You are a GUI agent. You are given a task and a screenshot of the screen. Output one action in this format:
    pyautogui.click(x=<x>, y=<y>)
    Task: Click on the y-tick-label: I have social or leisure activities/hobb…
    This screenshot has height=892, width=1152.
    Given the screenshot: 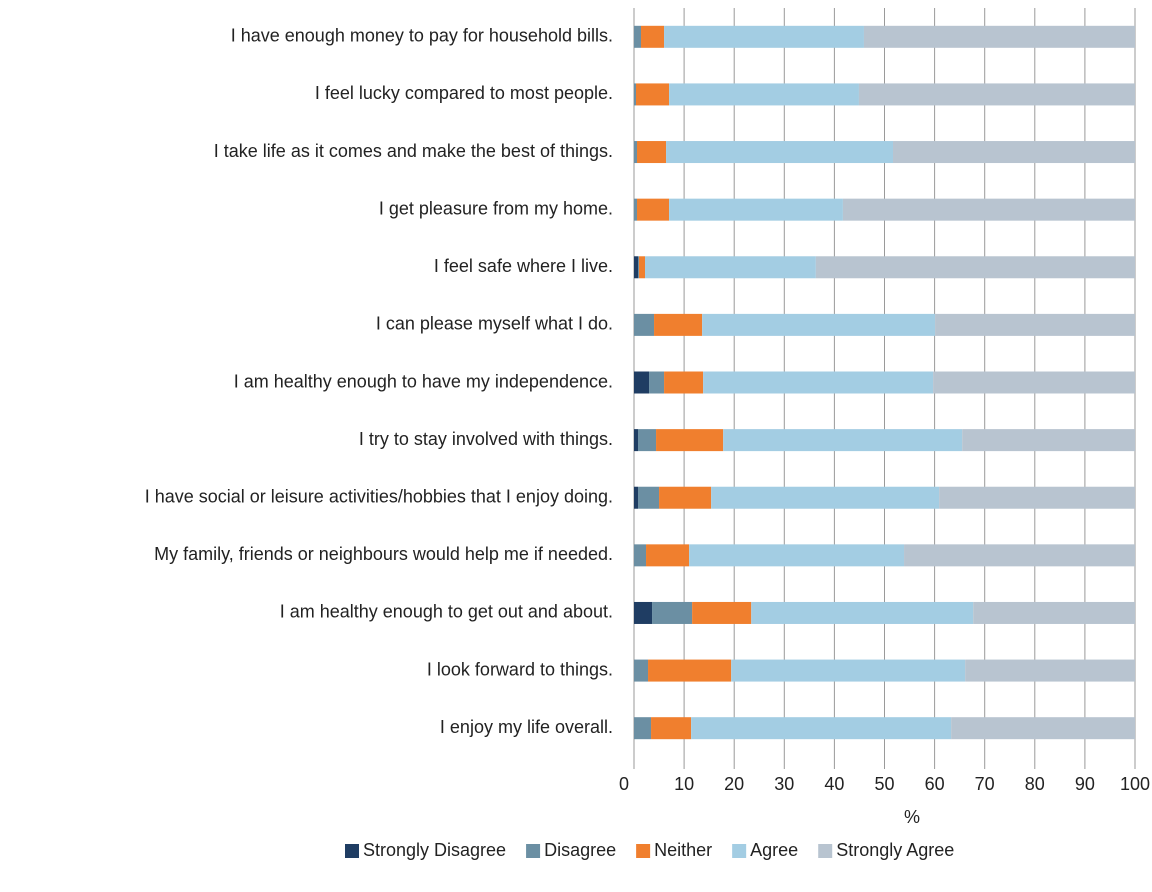 What is the action you would take?
    pyautogui.click(x=379, y=496)
    